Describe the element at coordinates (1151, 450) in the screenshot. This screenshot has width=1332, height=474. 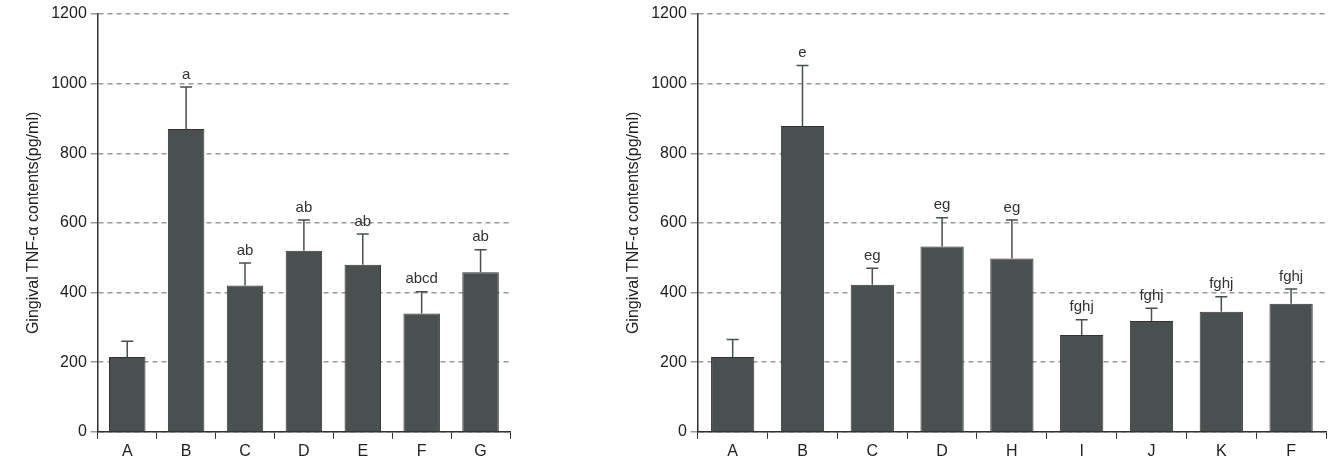
I see `x-tick-label: J` at that location.